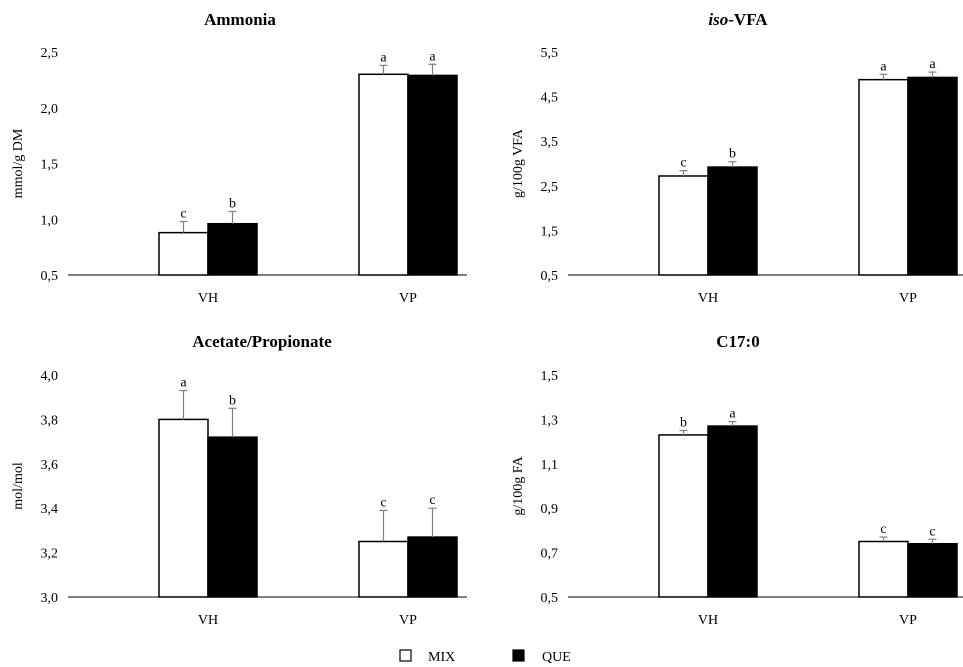 This screenshot has height=667, width=963. Describe the element at coordinates (18, 163) in the screenshot. I see `y-axis-label: mmol/g DM` at that location.